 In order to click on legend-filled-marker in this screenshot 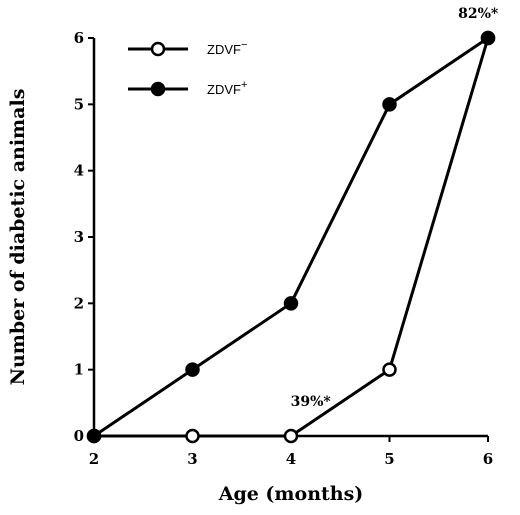, I will do `click(158, 89)`.